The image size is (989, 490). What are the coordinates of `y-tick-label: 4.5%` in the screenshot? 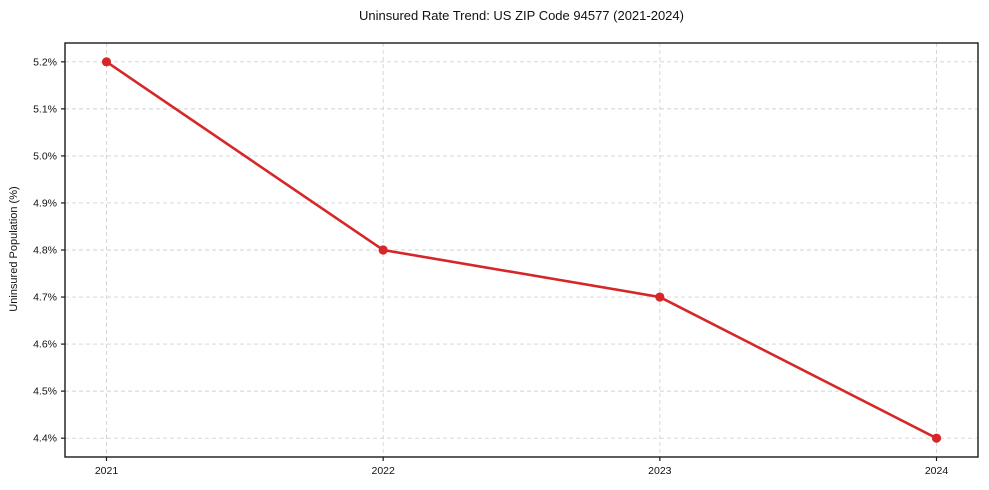 It's located at (45, 392).